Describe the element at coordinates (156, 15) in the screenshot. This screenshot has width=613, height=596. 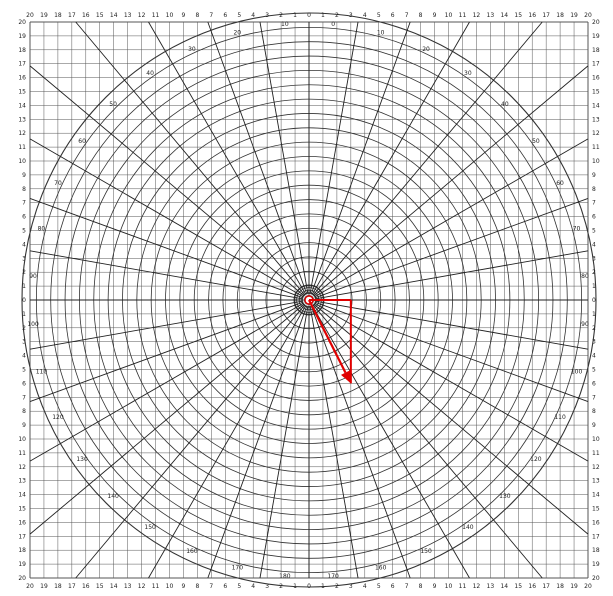
I see `top-axis-label: 11` at that location.